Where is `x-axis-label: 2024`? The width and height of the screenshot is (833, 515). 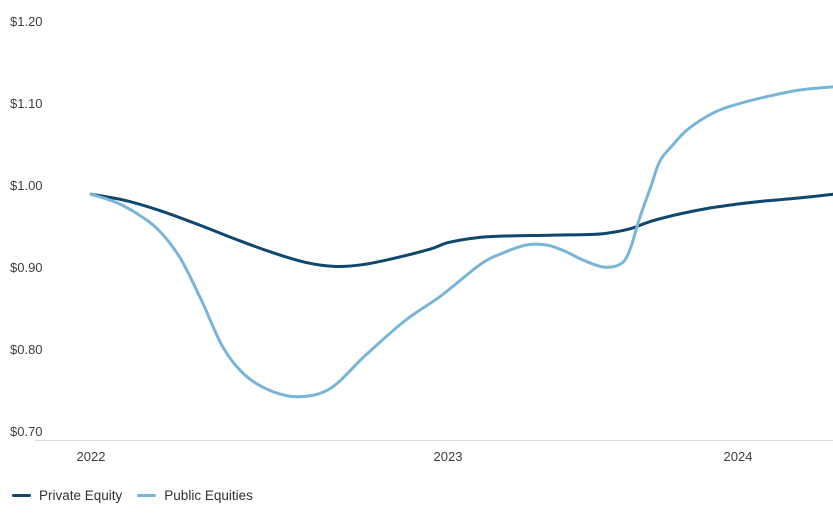
x-axis-label: 2024 is located at coordinates (738, 456).